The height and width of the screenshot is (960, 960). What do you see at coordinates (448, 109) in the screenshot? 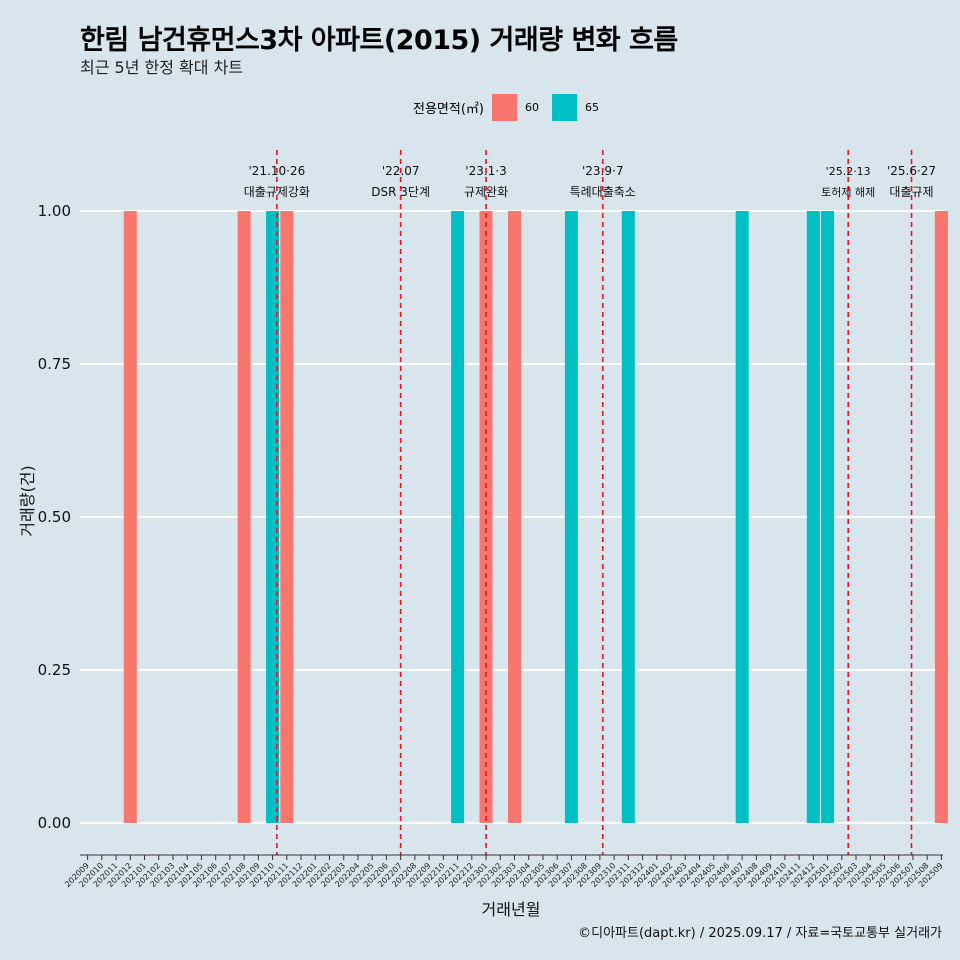
I see `legend-title: 전용면적(㎡)` at bounding box center [448, 109].